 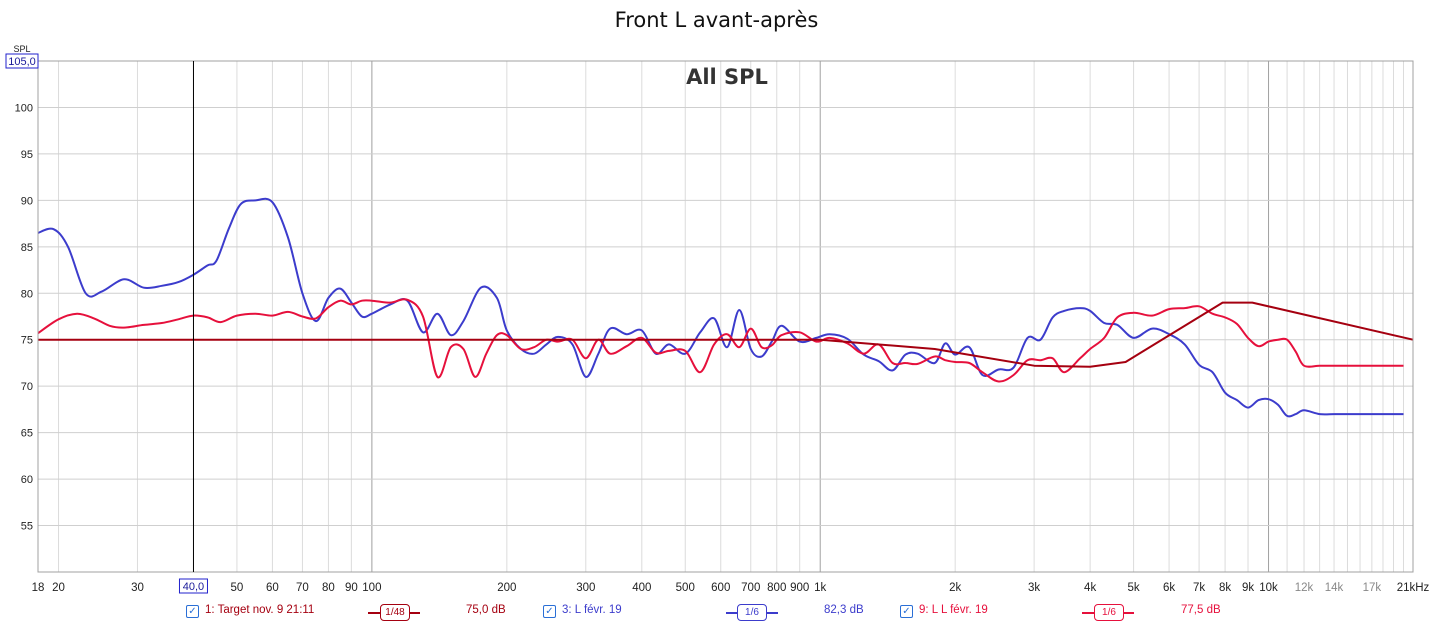 I want to click on x-tick-label: 500, so click(x=685, y=588).